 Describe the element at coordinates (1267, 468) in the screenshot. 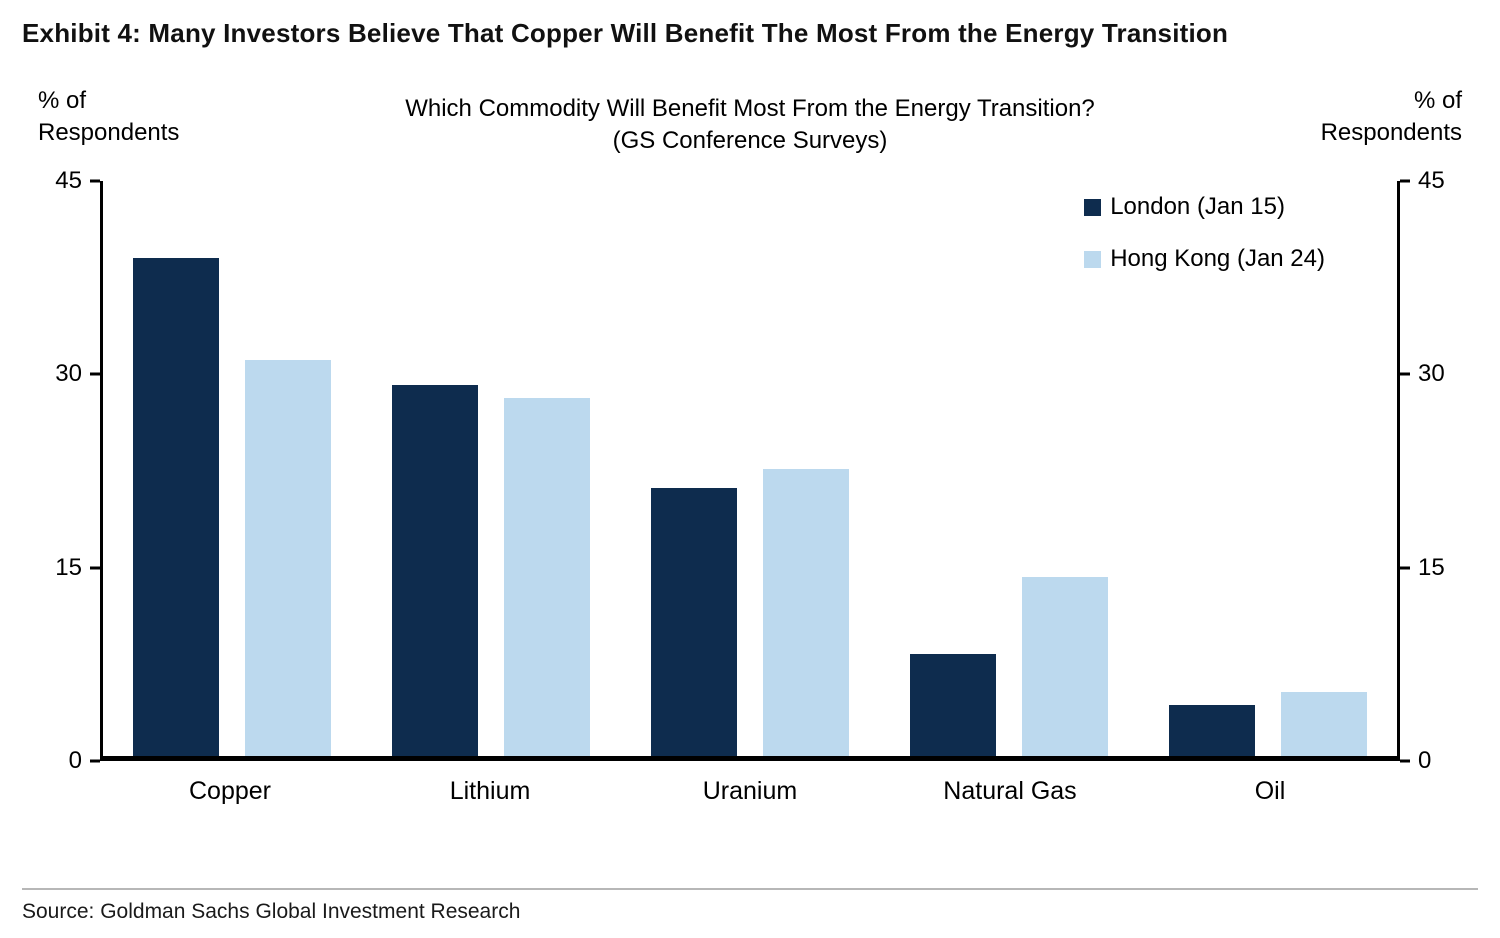

I see `bar-group-oil` at that location.